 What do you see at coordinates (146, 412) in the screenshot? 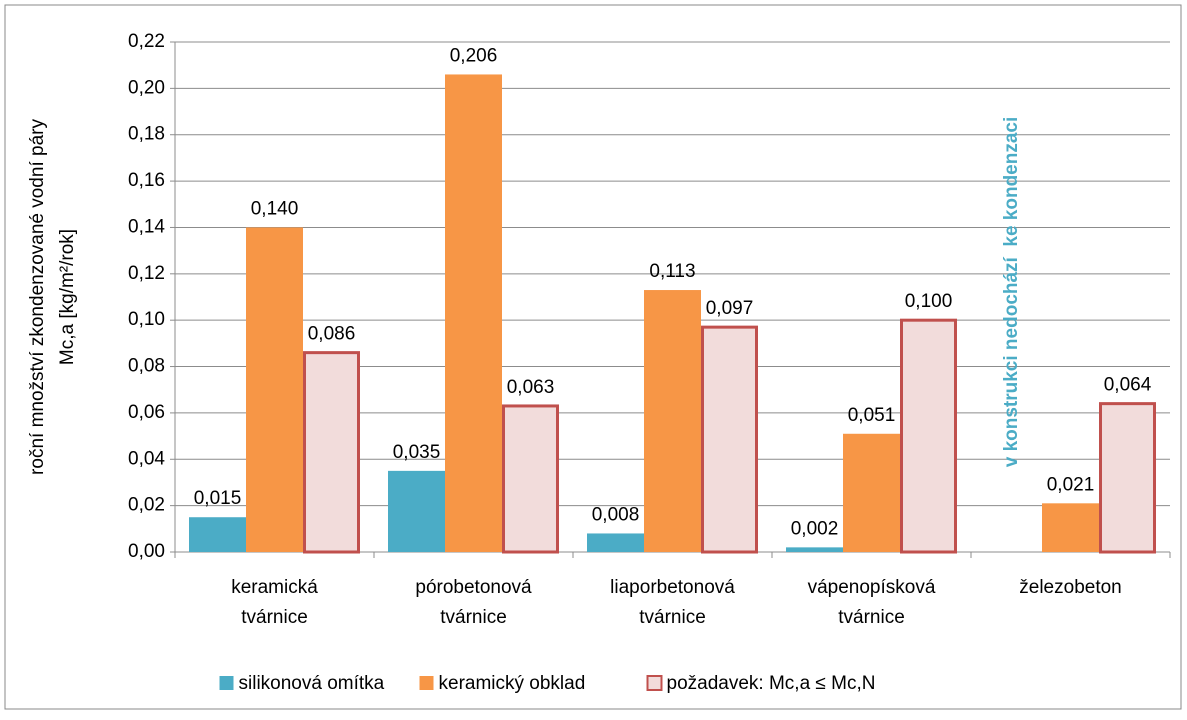
I see `y-tick-label: 0,06` at bounding box center [146, 412].